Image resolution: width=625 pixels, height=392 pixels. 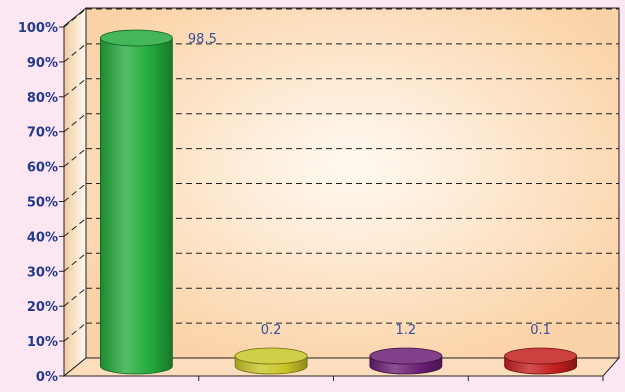 I want to click on y-tick-label-4: 40%, so click(x=42, y=237).